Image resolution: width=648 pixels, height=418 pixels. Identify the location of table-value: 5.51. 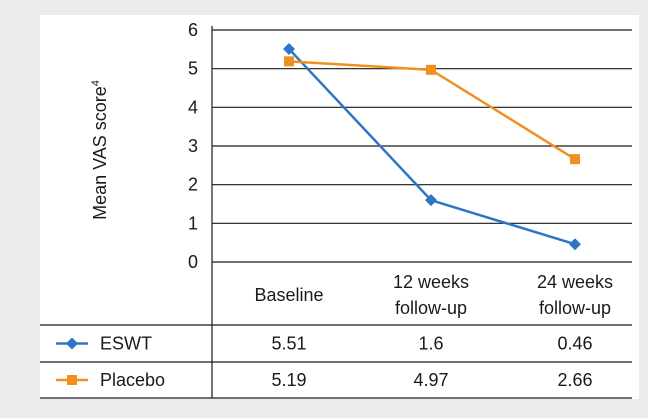
(288, 344).